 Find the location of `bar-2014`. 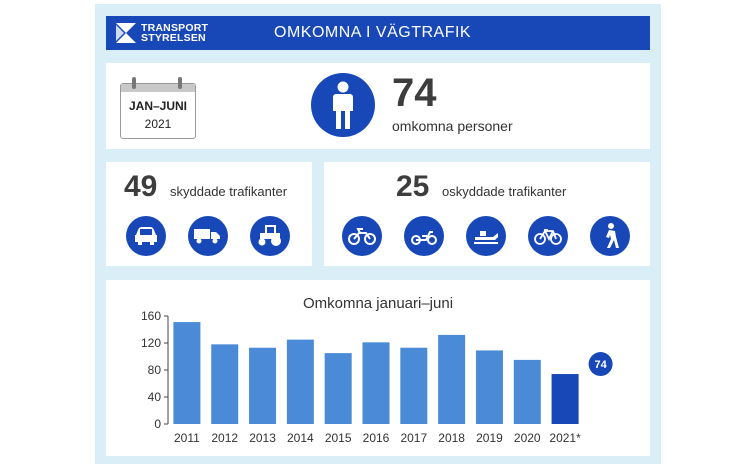

bar-2014 is located at coordinates (300, 381).